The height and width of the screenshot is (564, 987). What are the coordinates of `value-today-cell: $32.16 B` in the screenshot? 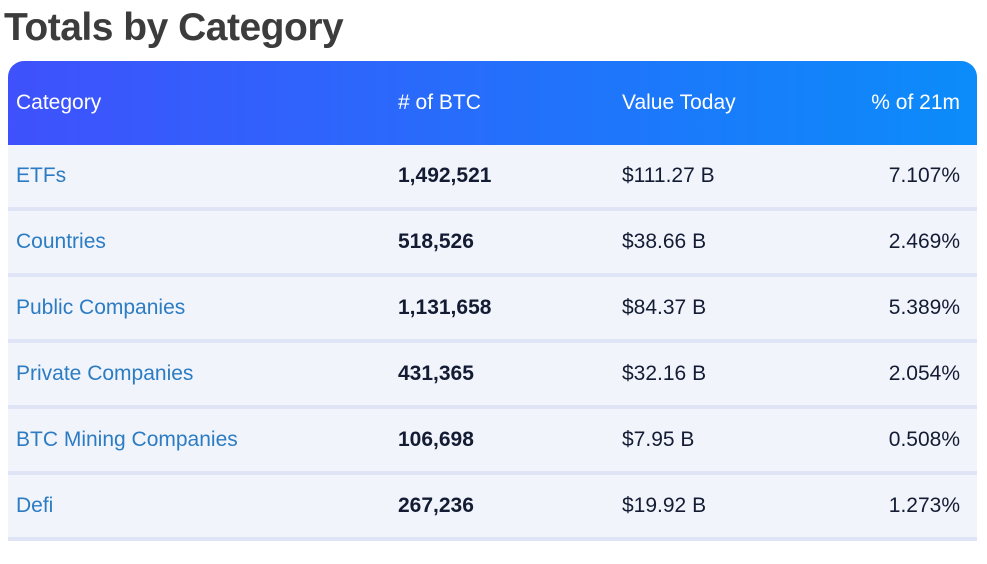 It's located at (664, 373).